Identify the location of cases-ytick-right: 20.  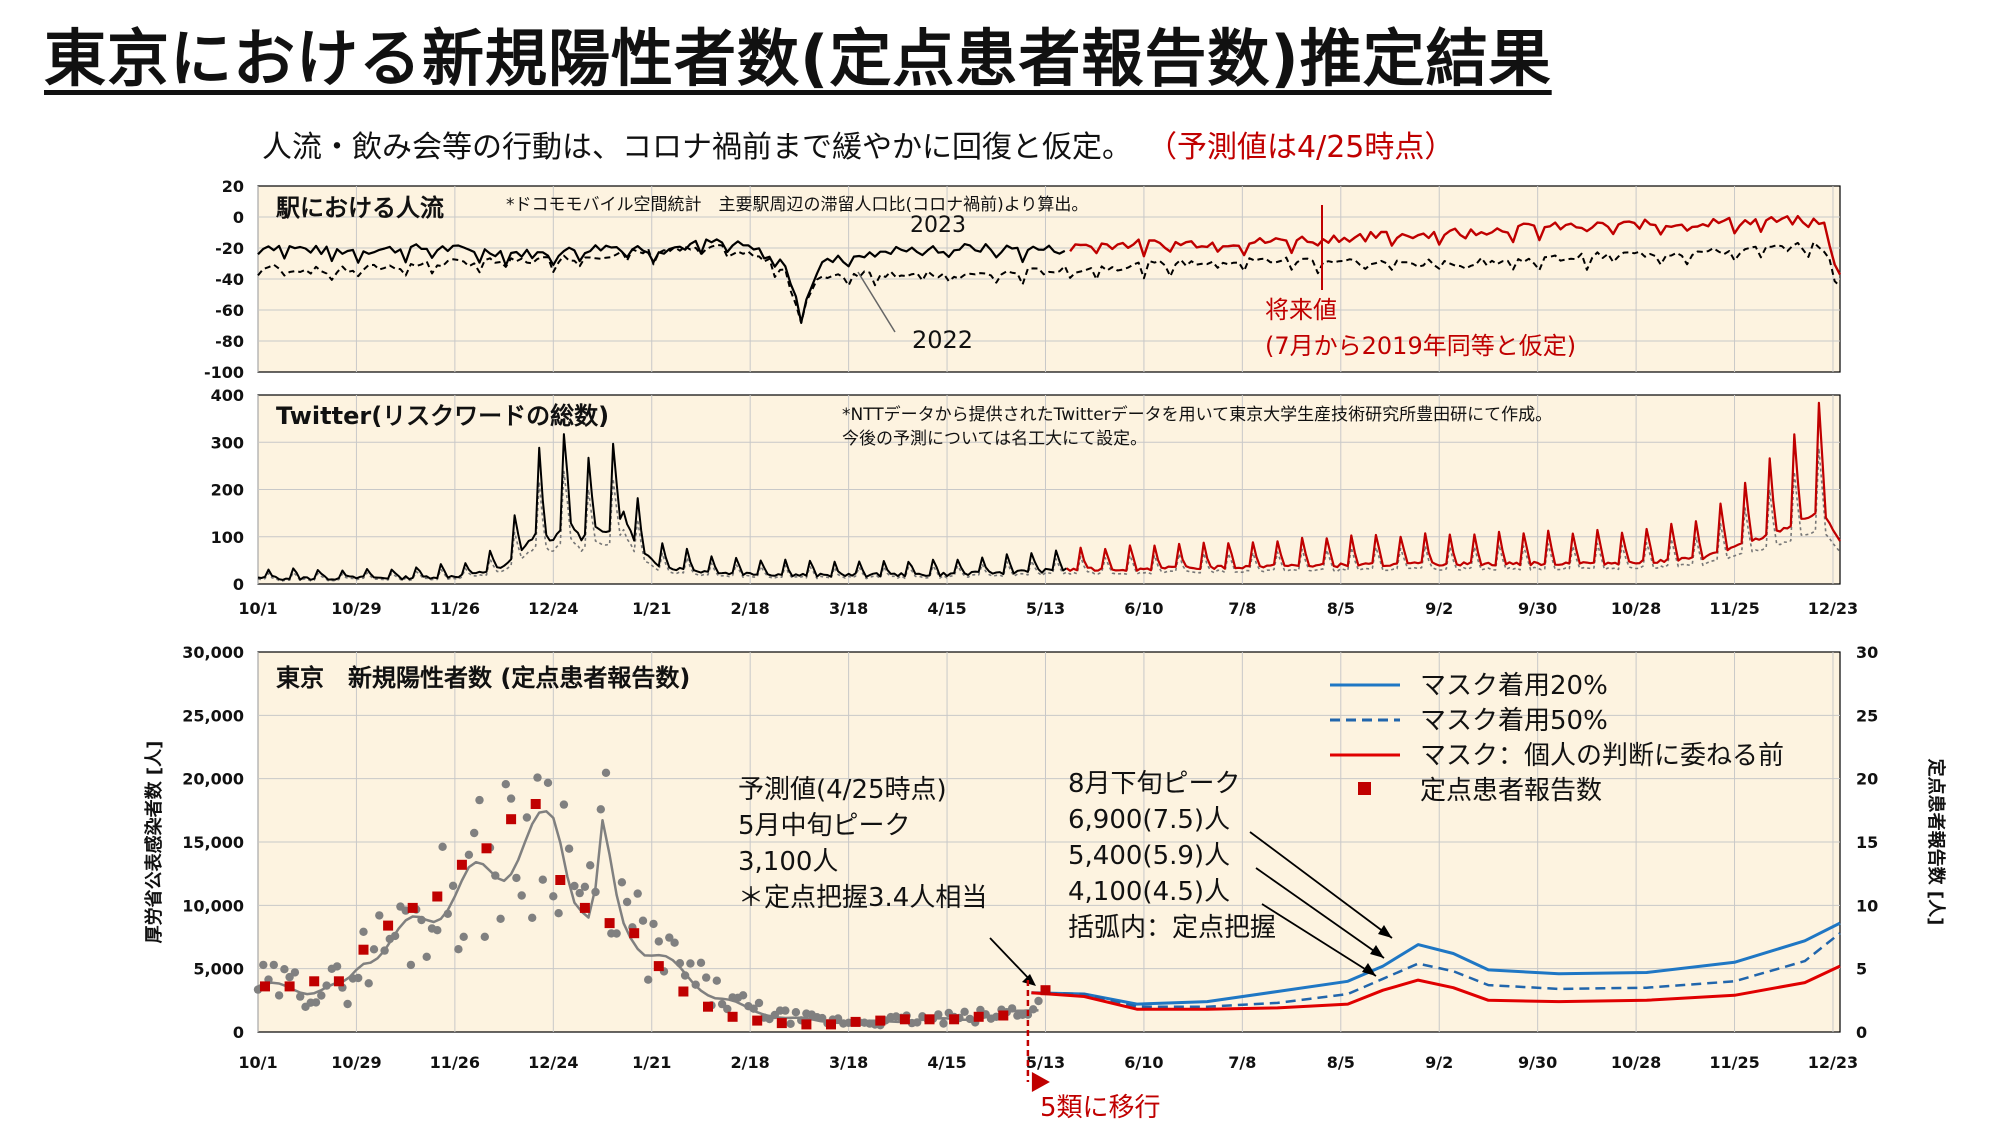
(1867, 779).